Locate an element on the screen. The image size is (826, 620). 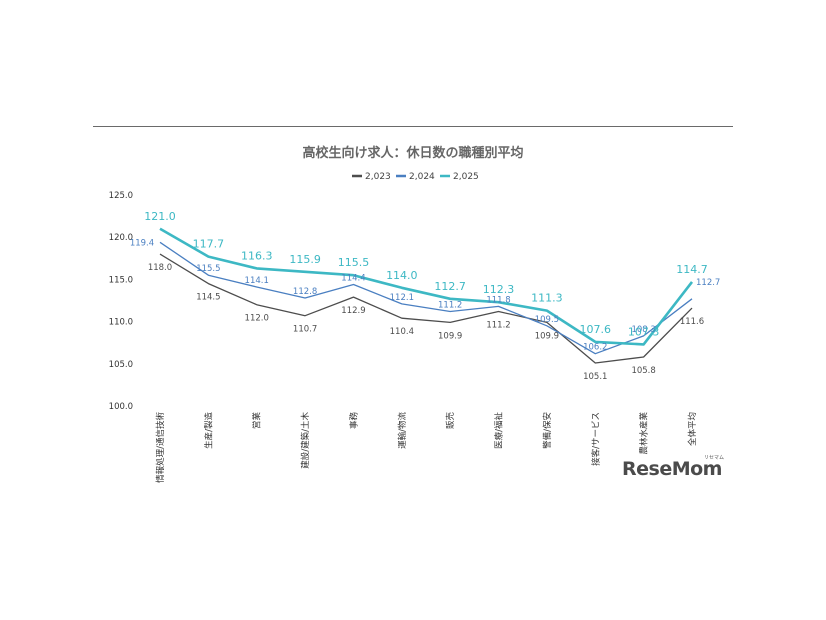
data-label-2025: 115.9 is located at coordinates (305, 259).